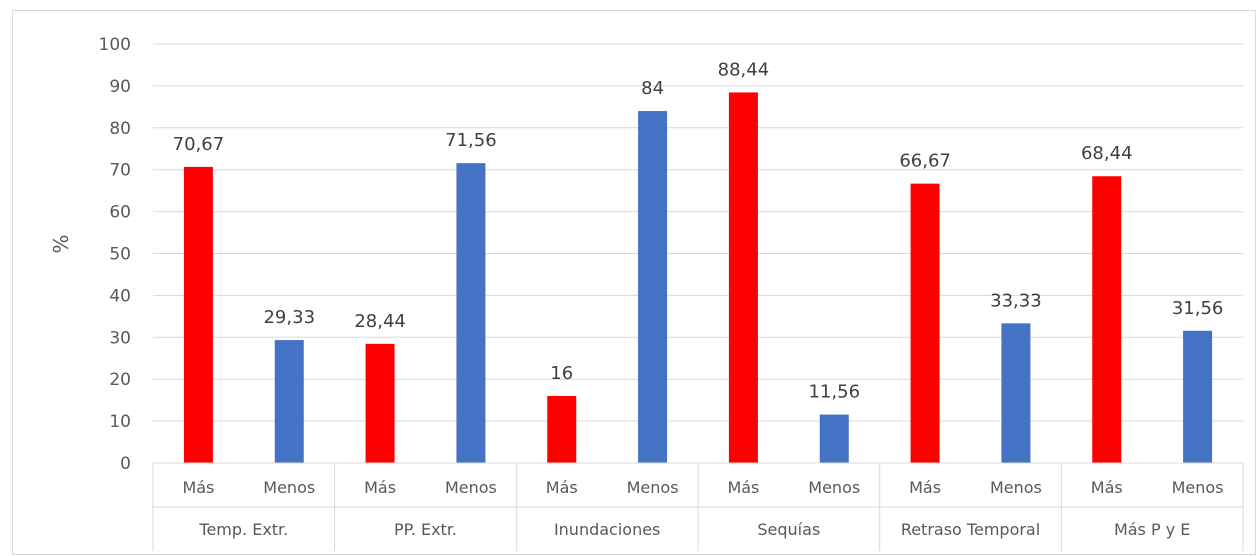 The height and width of the screenshot is (556, 1258). Describe the element at coordinates (120, 171) in the screenshot. I see `y-tick-label: 70` at that location.